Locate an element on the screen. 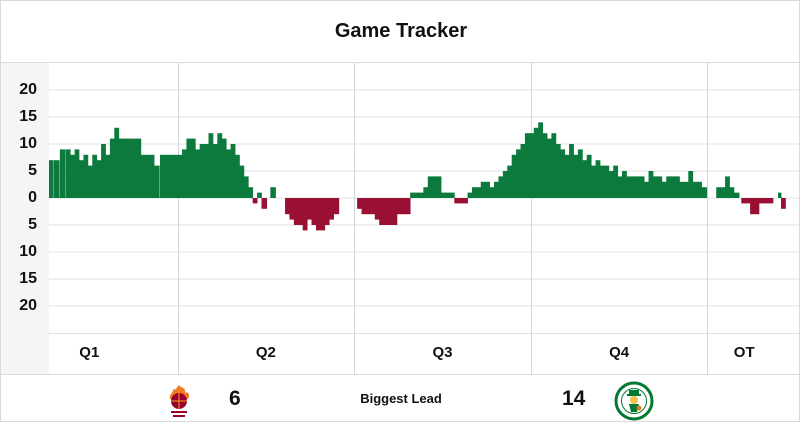 The image size is (800, 422). y-tick-label: 10 is located at coordinates (28, 143).